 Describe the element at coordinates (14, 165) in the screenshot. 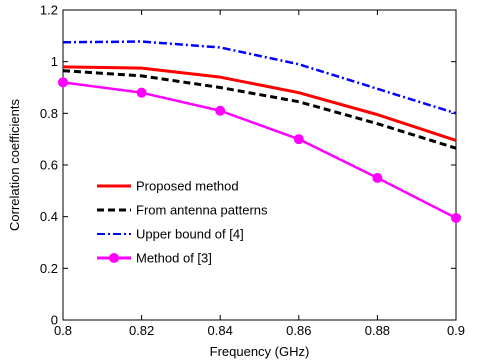

I see `y-axis-label: Correlation coefficients` at that location.